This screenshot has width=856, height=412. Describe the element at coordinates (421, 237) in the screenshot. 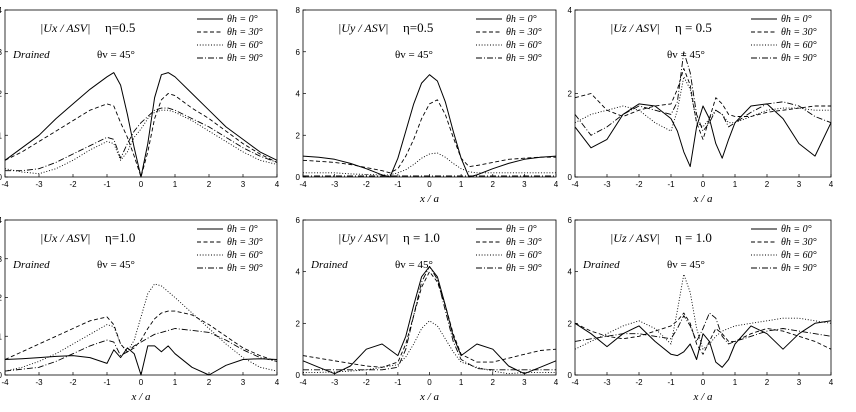

I see `eta-label: η = 1.0` at that location.